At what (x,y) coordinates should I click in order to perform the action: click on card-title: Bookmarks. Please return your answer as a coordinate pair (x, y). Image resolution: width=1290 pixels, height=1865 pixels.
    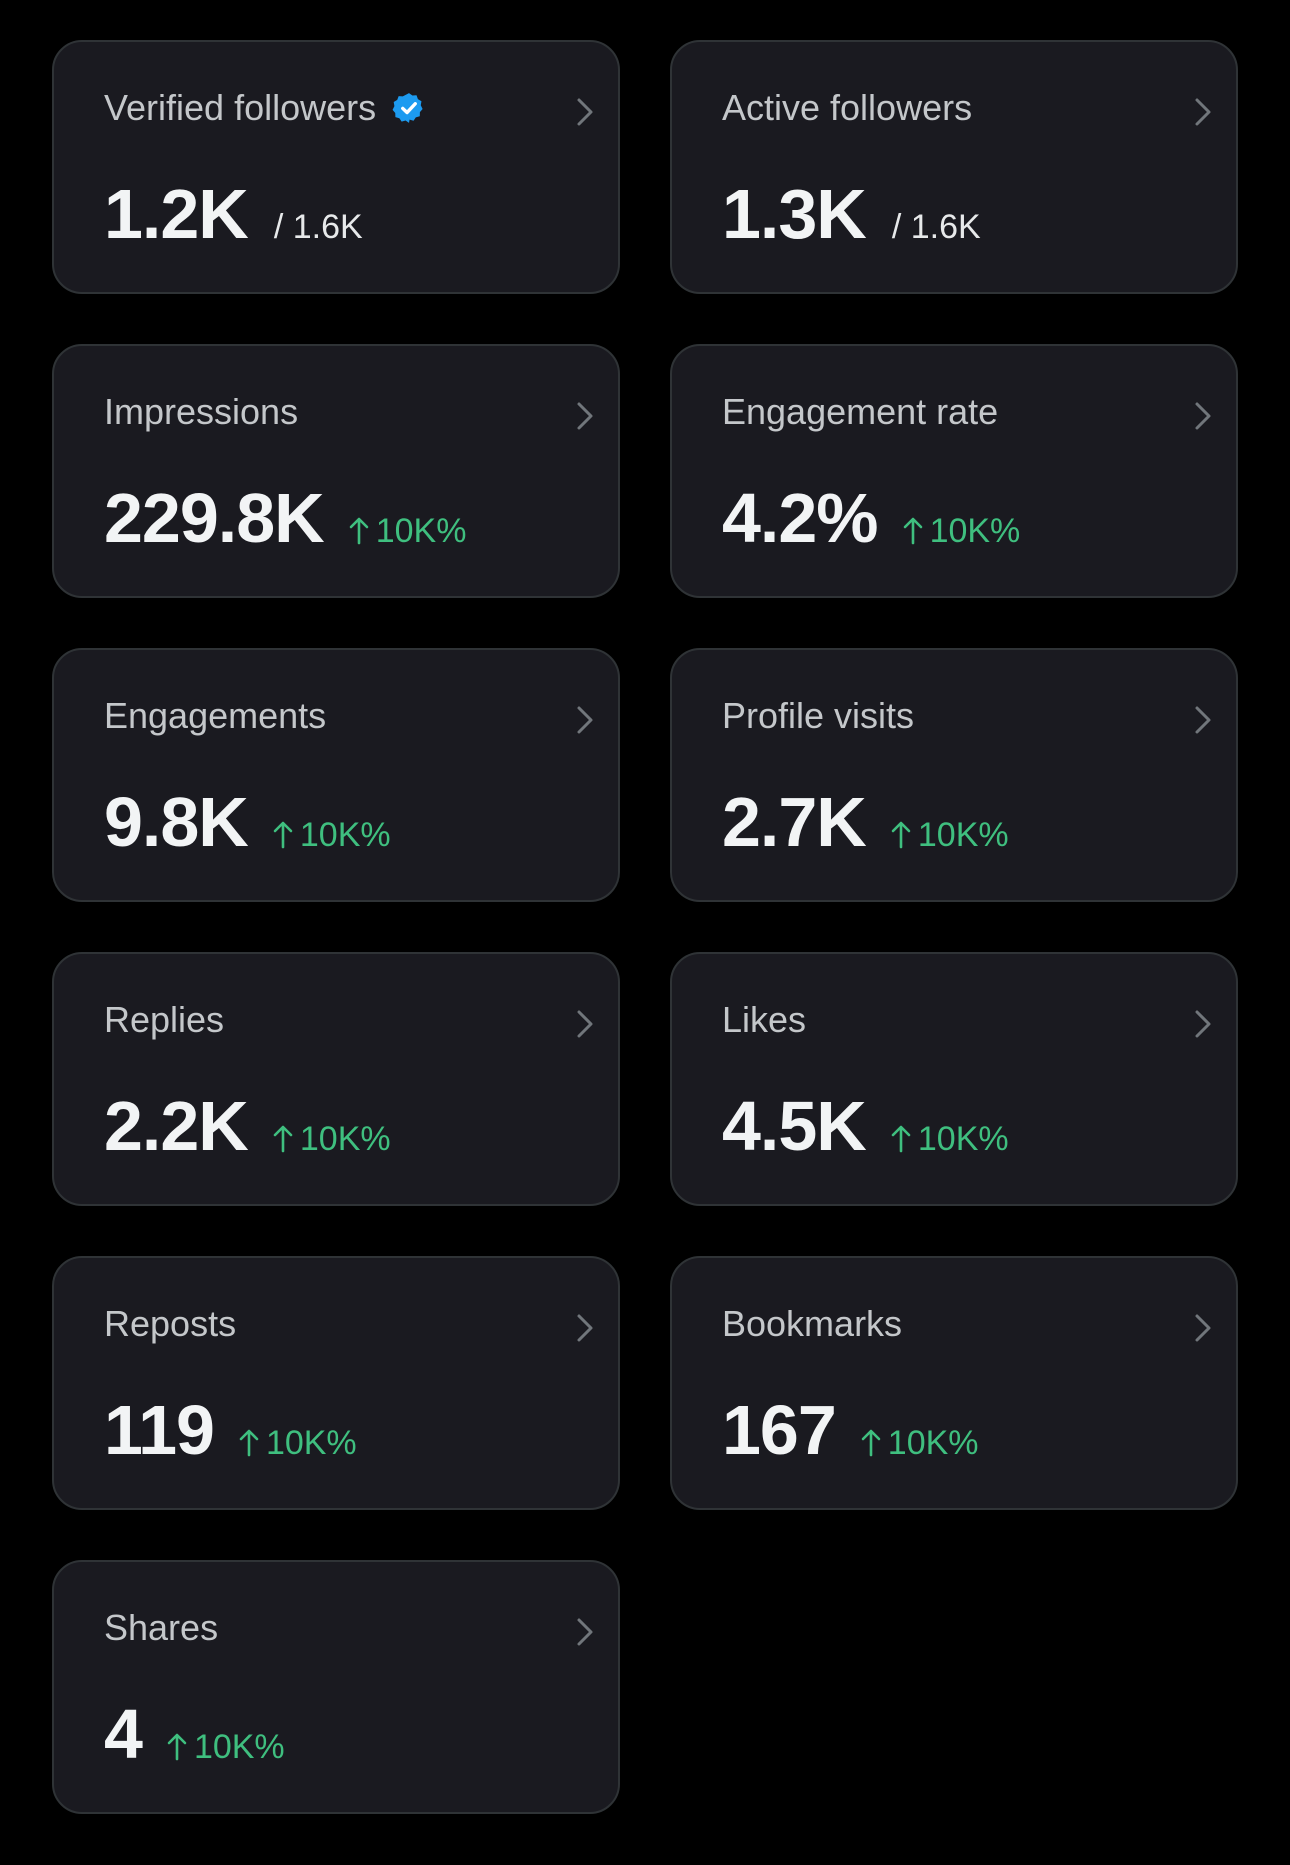
    Looking at the image, I should click on (812, 1324).